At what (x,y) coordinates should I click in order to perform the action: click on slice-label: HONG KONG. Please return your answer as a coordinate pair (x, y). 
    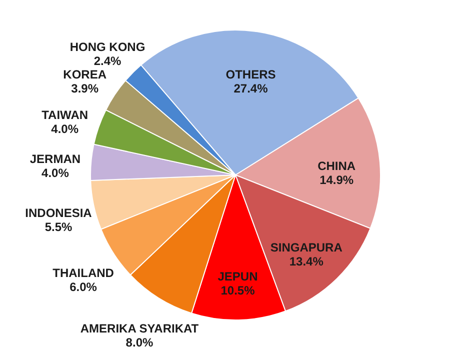
    Looking at the image, I should click on (108, 47).